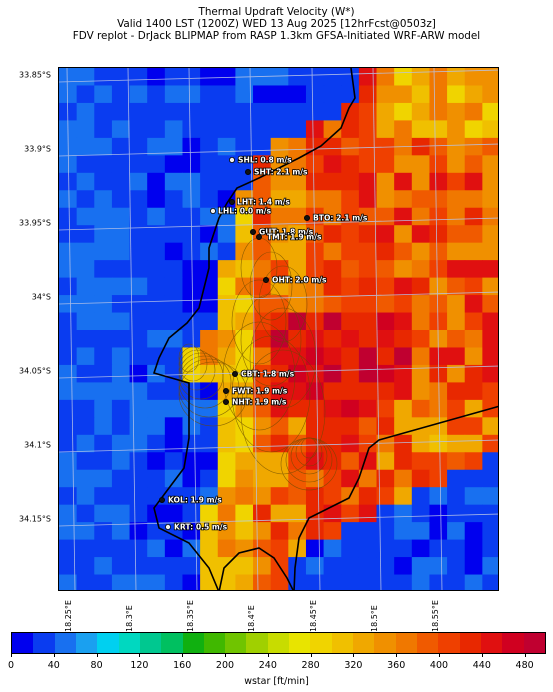  What do you see at coordinates (37, 445) in the screenshot?
I see `latitude-tick-label: 34.1°S` at bounding box center [37, 445].